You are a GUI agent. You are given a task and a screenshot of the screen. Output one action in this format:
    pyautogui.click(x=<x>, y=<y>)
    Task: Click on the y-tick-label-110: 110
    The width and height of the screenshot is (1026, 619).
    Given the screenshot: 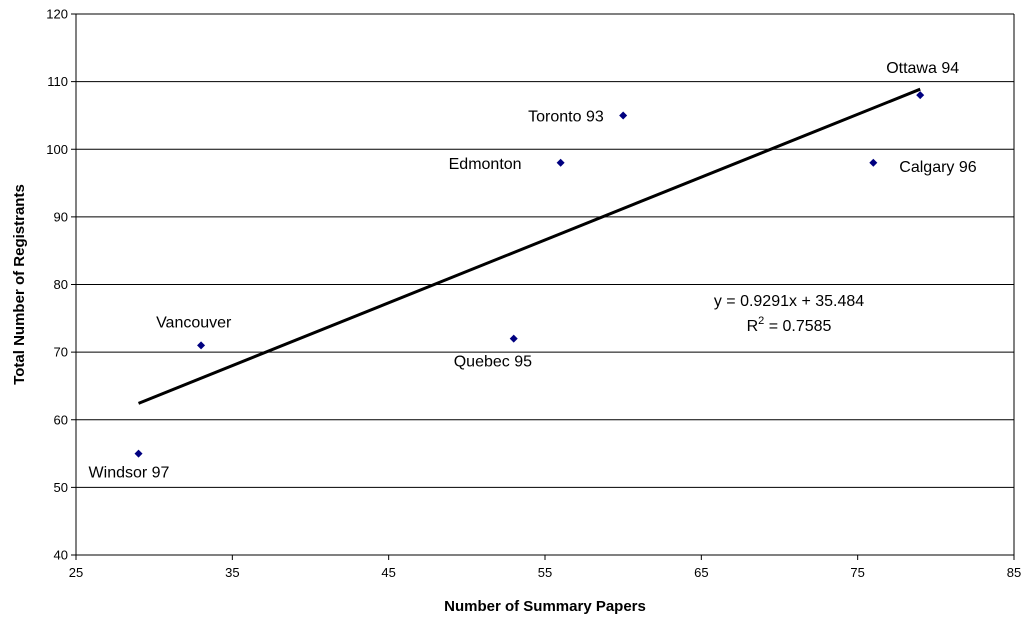 What is the action you would take?
    pyautogui.click(x=57, y=81)
    